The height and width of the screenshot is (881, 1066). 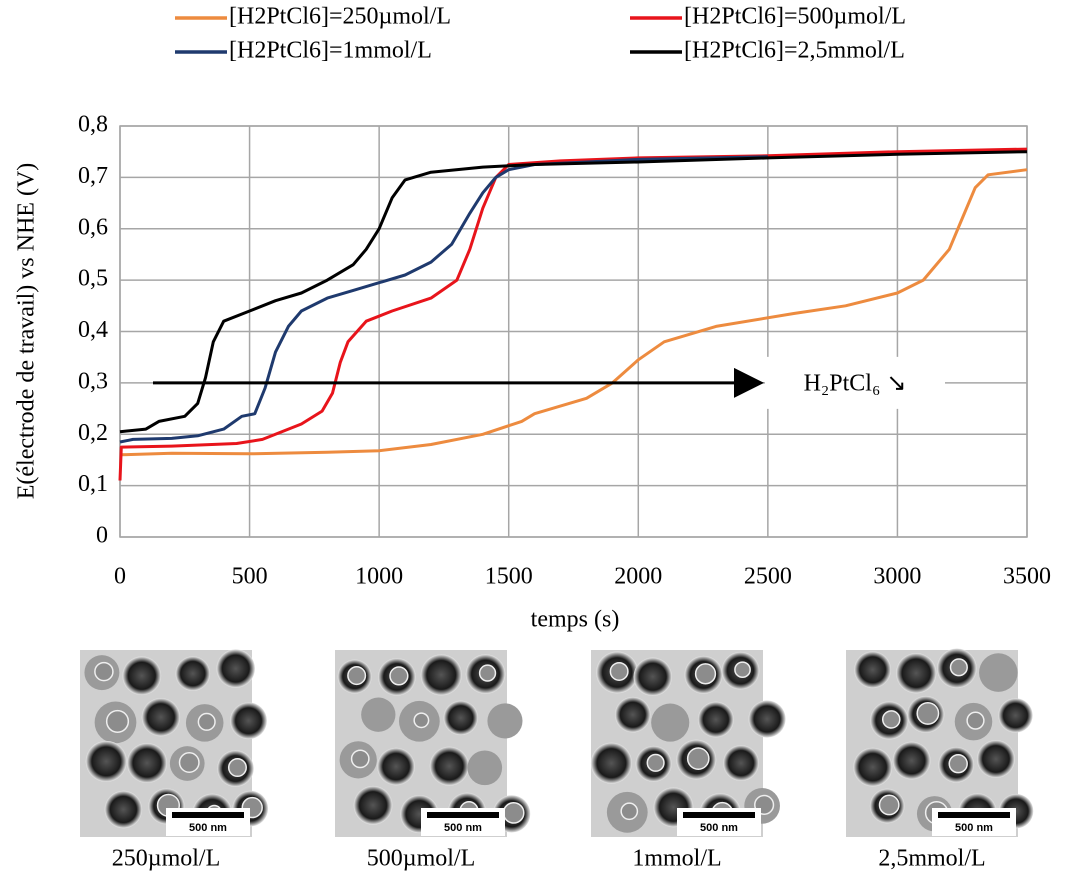 I want to click on legend-label: [H2PtCl6]=250µmol/L, so click(x=340, y=17).